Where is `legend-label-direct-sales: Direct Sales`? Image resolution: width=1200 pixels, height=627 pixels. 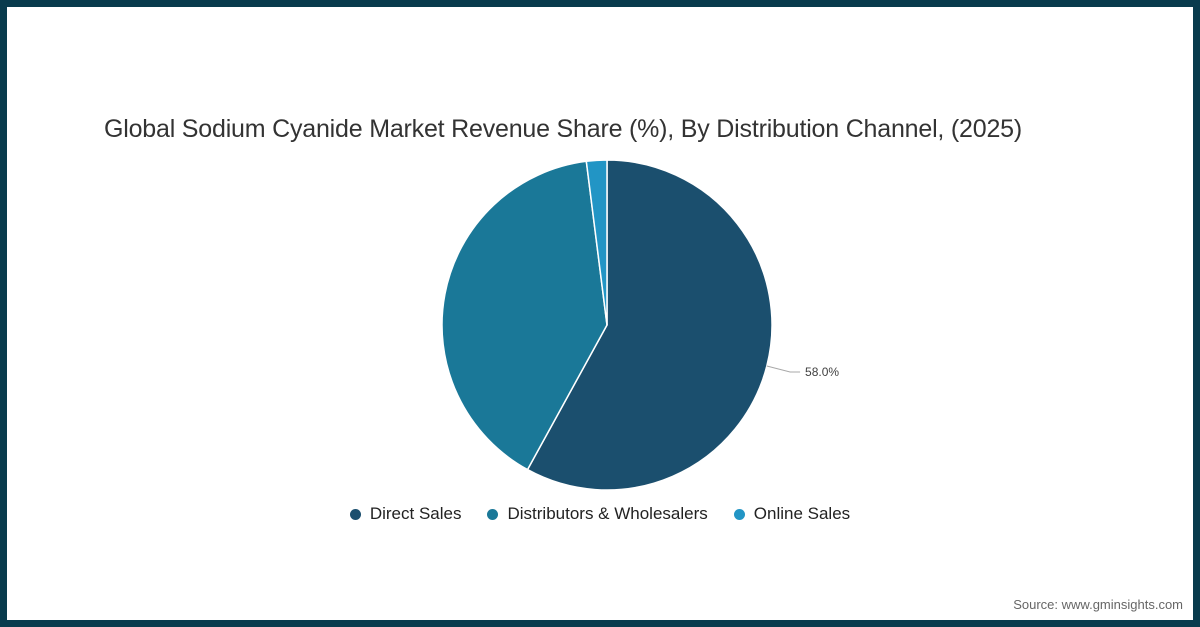 legend-label-direct-sales: Direct Sales is located at coordinates (415, 513).